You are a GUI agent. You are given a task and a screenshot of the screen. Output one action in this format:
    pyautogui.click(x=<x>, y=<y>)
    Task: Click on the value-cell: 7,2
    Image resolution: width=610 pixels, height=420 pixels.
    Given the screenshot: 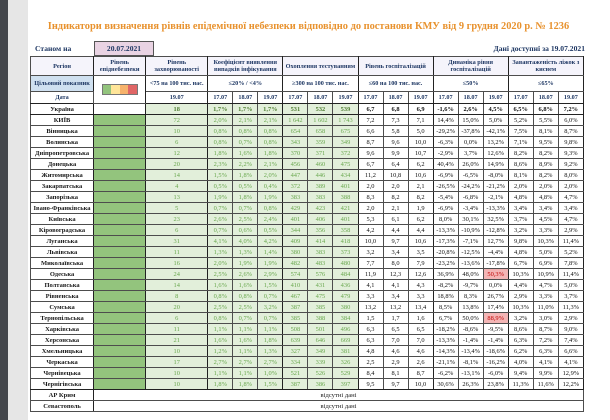 What is the action you would take?
    pyautogui.click(x=370, y=120)
    